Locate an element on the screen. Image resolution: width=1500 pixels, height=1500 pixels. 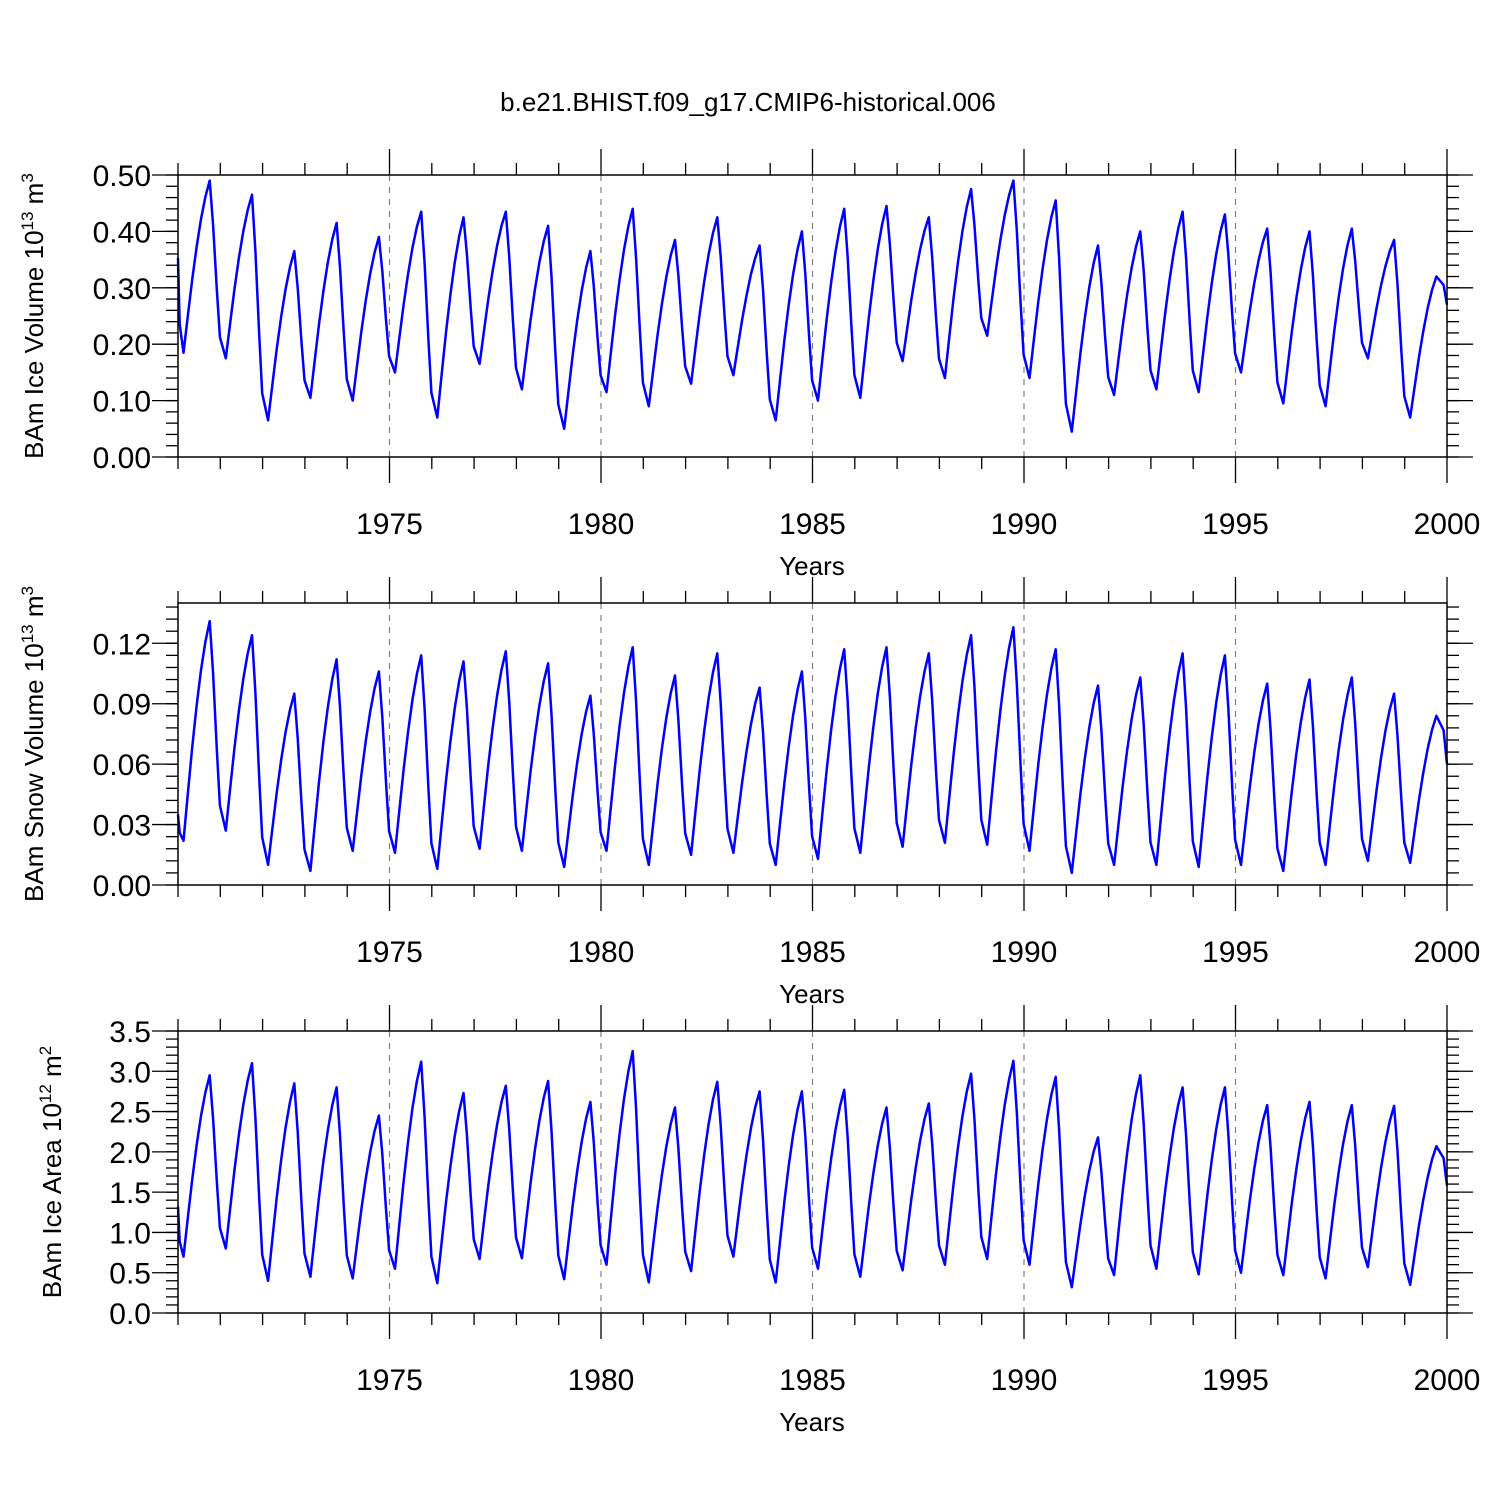
y-tick-label: 1.0 is located at coordinates (130, 1233).